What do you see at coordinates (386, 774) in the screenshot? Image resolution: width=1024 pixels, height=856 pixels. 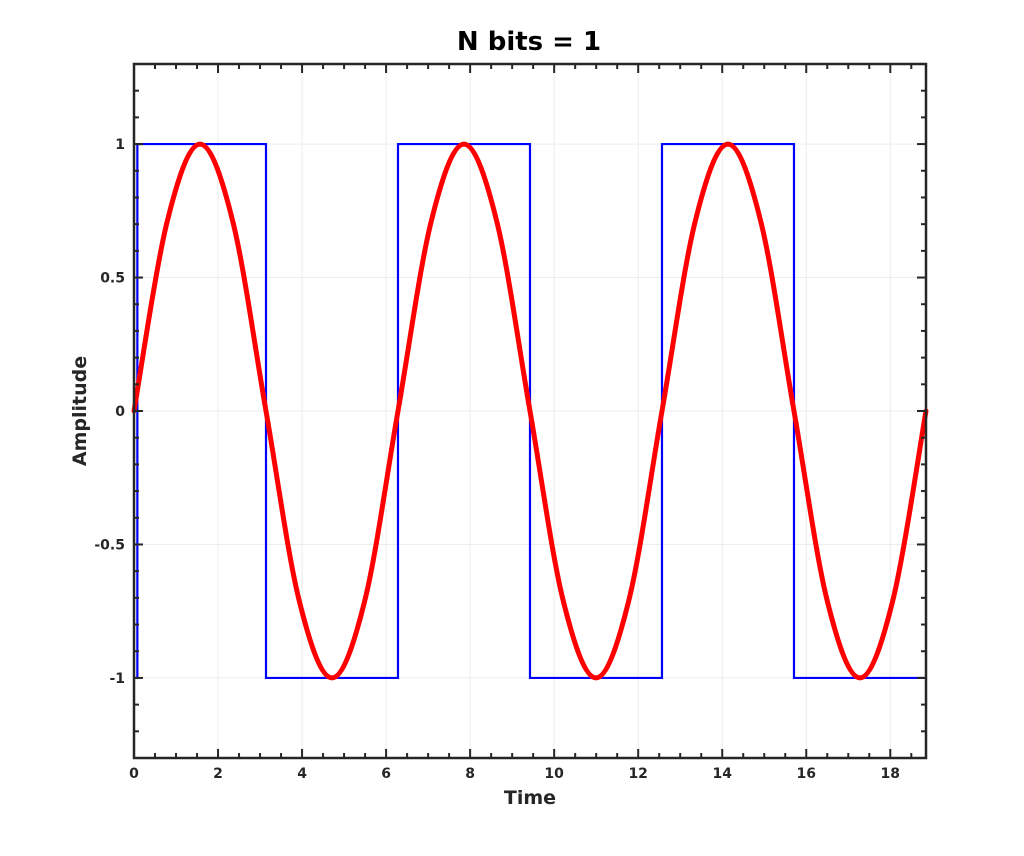 I see `x-tick-label: 6` at bounding box center [386, 774].